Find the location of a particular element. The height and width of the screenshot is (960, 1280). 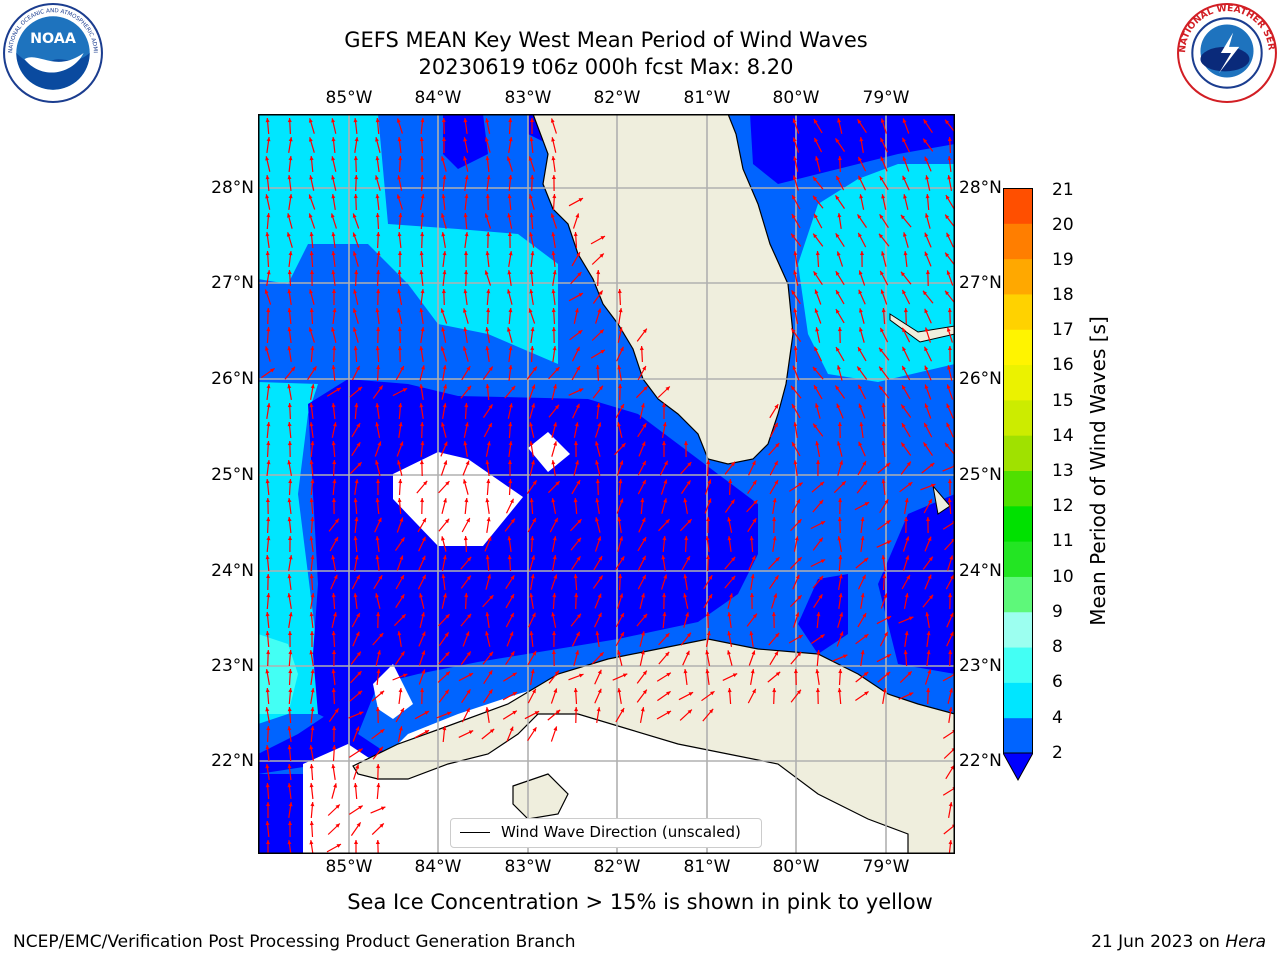

lon-tick-top: 79°W is located at coordinates (886, 98).